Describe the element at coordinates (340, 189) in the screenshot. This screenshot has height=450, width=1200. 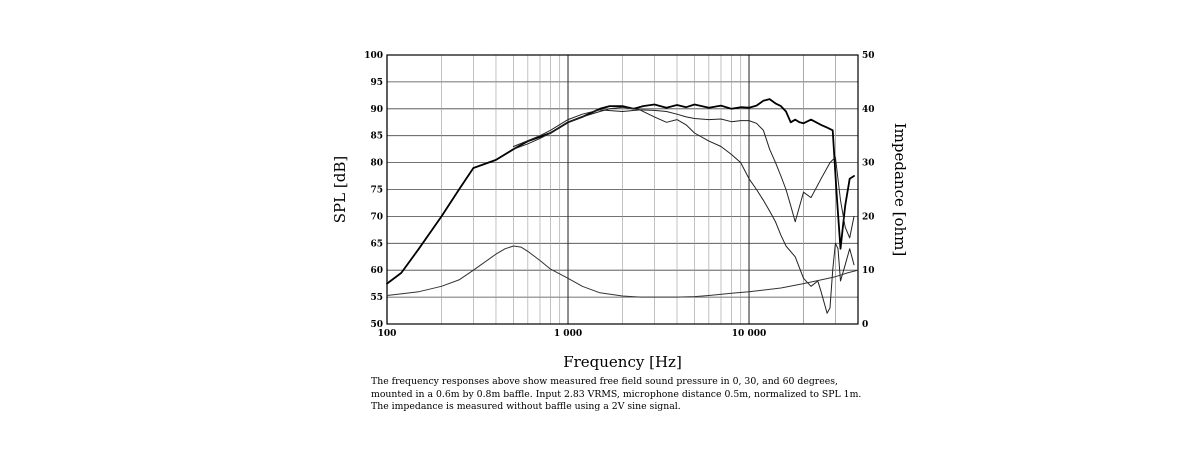
I see `y-axis-title: SPL [dB]` at that location.